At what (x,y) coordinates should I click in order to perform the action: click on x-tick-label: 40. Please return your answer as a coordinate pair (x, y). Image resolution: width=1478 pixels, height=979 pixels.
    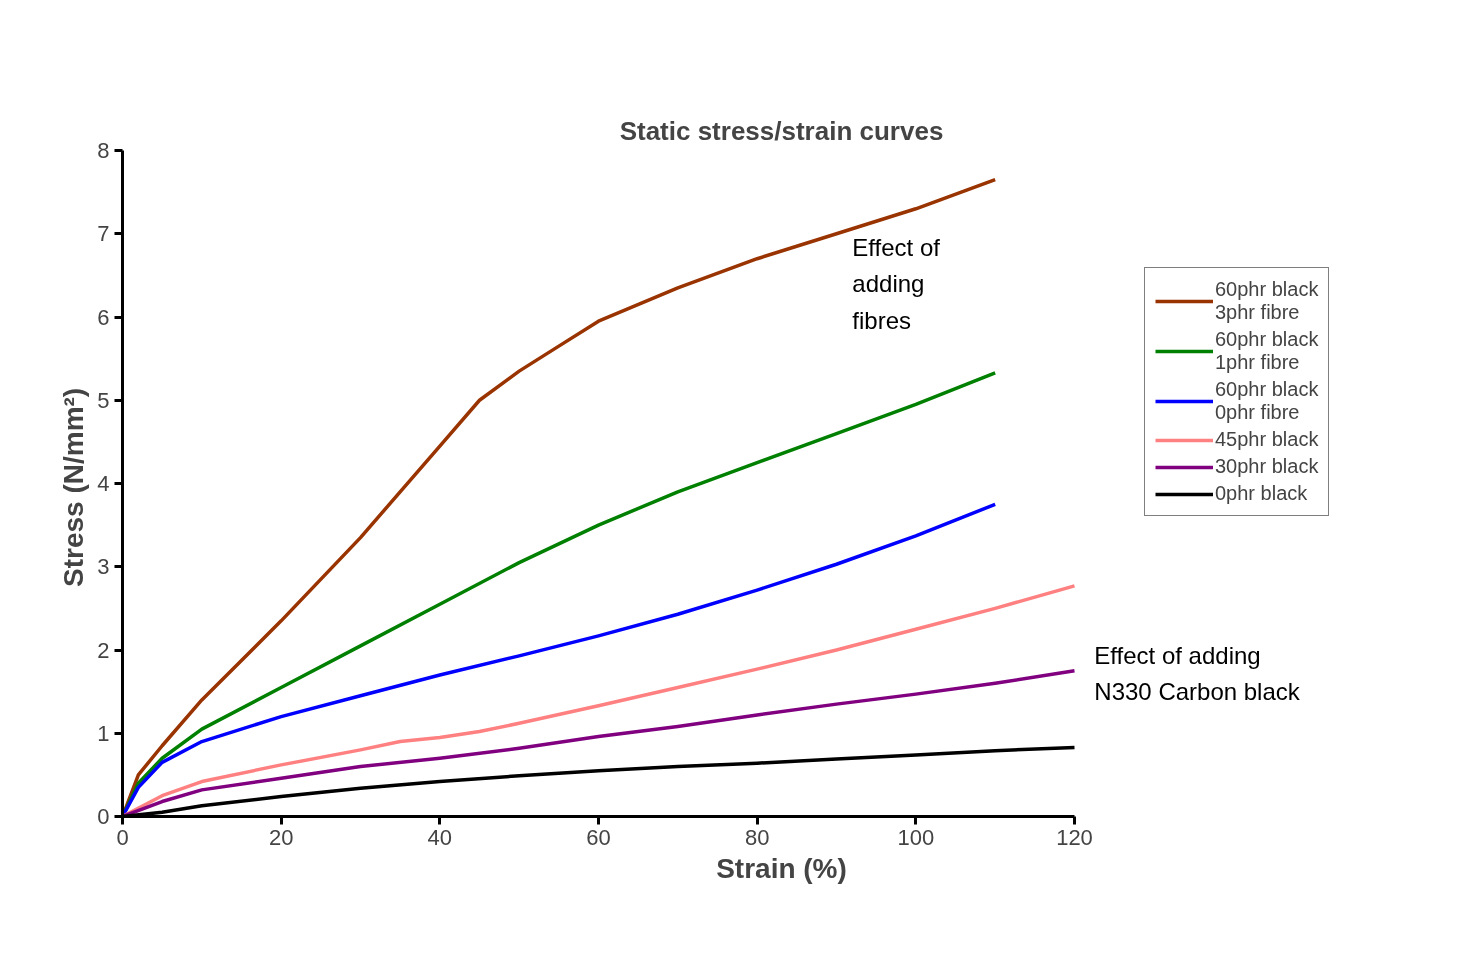
    Looking at the image, I should click on (440, 837).